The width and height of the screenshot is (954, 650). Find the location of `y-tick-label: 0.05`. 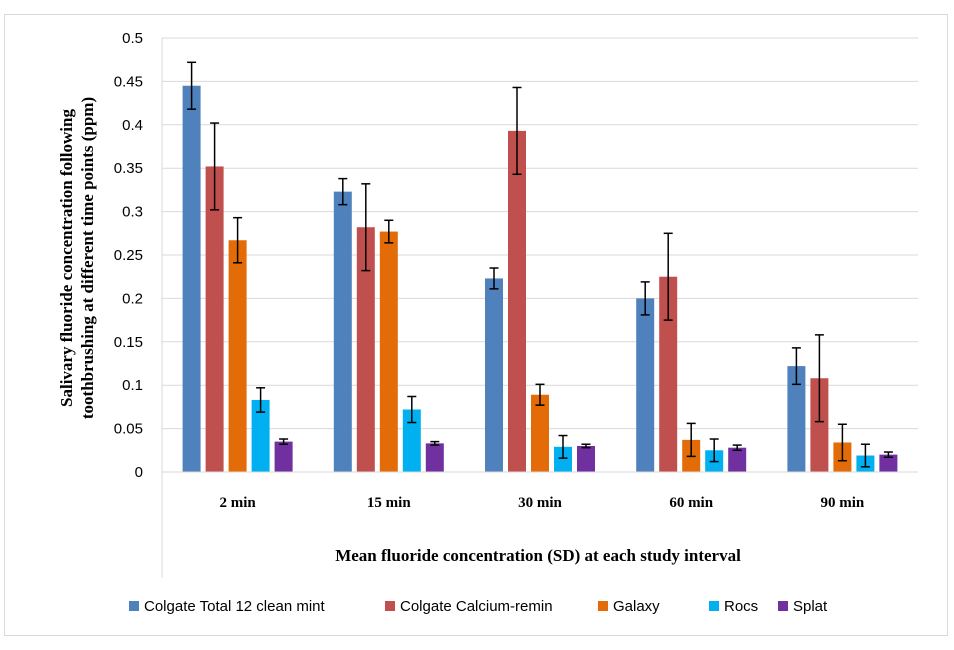

y-tick-label: 0.05 is located at coordinates (128, 429).